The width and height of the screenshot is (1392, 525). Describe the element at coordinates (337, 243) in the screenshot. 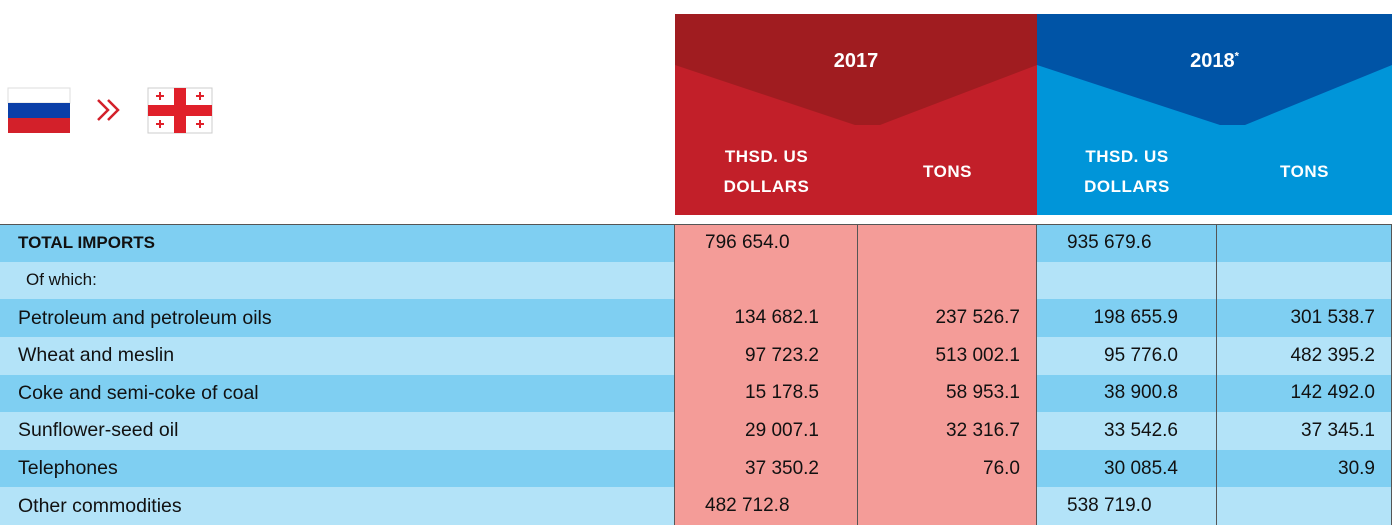

I see `row-label: TOTAL IMPORTS` at that location.